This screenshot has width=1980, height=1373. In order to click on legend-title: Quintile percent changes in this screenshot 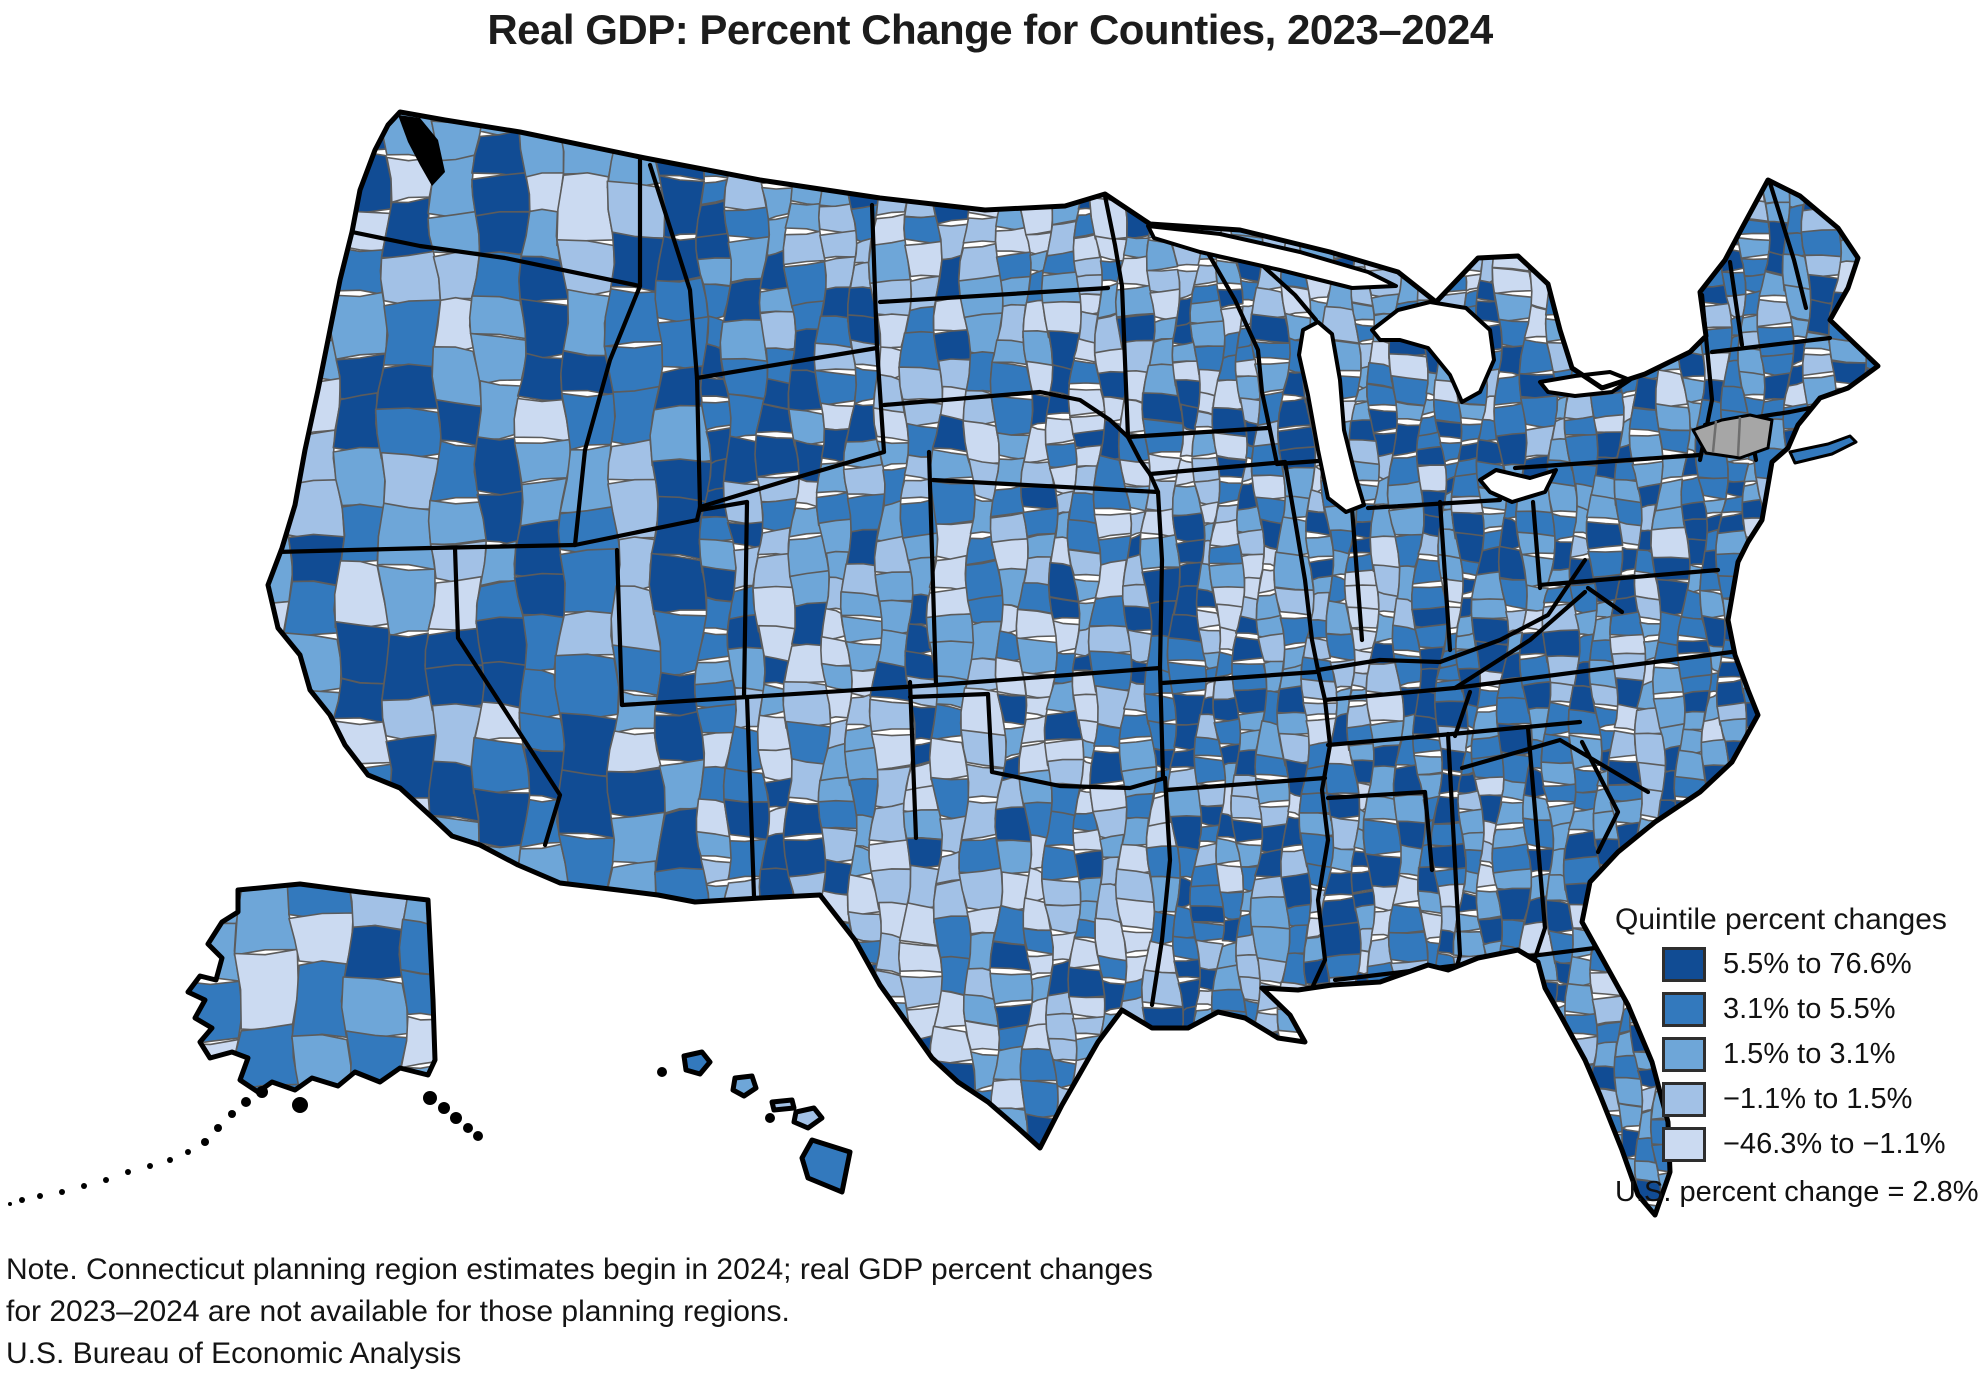, I will do `click(1781, 919)`.